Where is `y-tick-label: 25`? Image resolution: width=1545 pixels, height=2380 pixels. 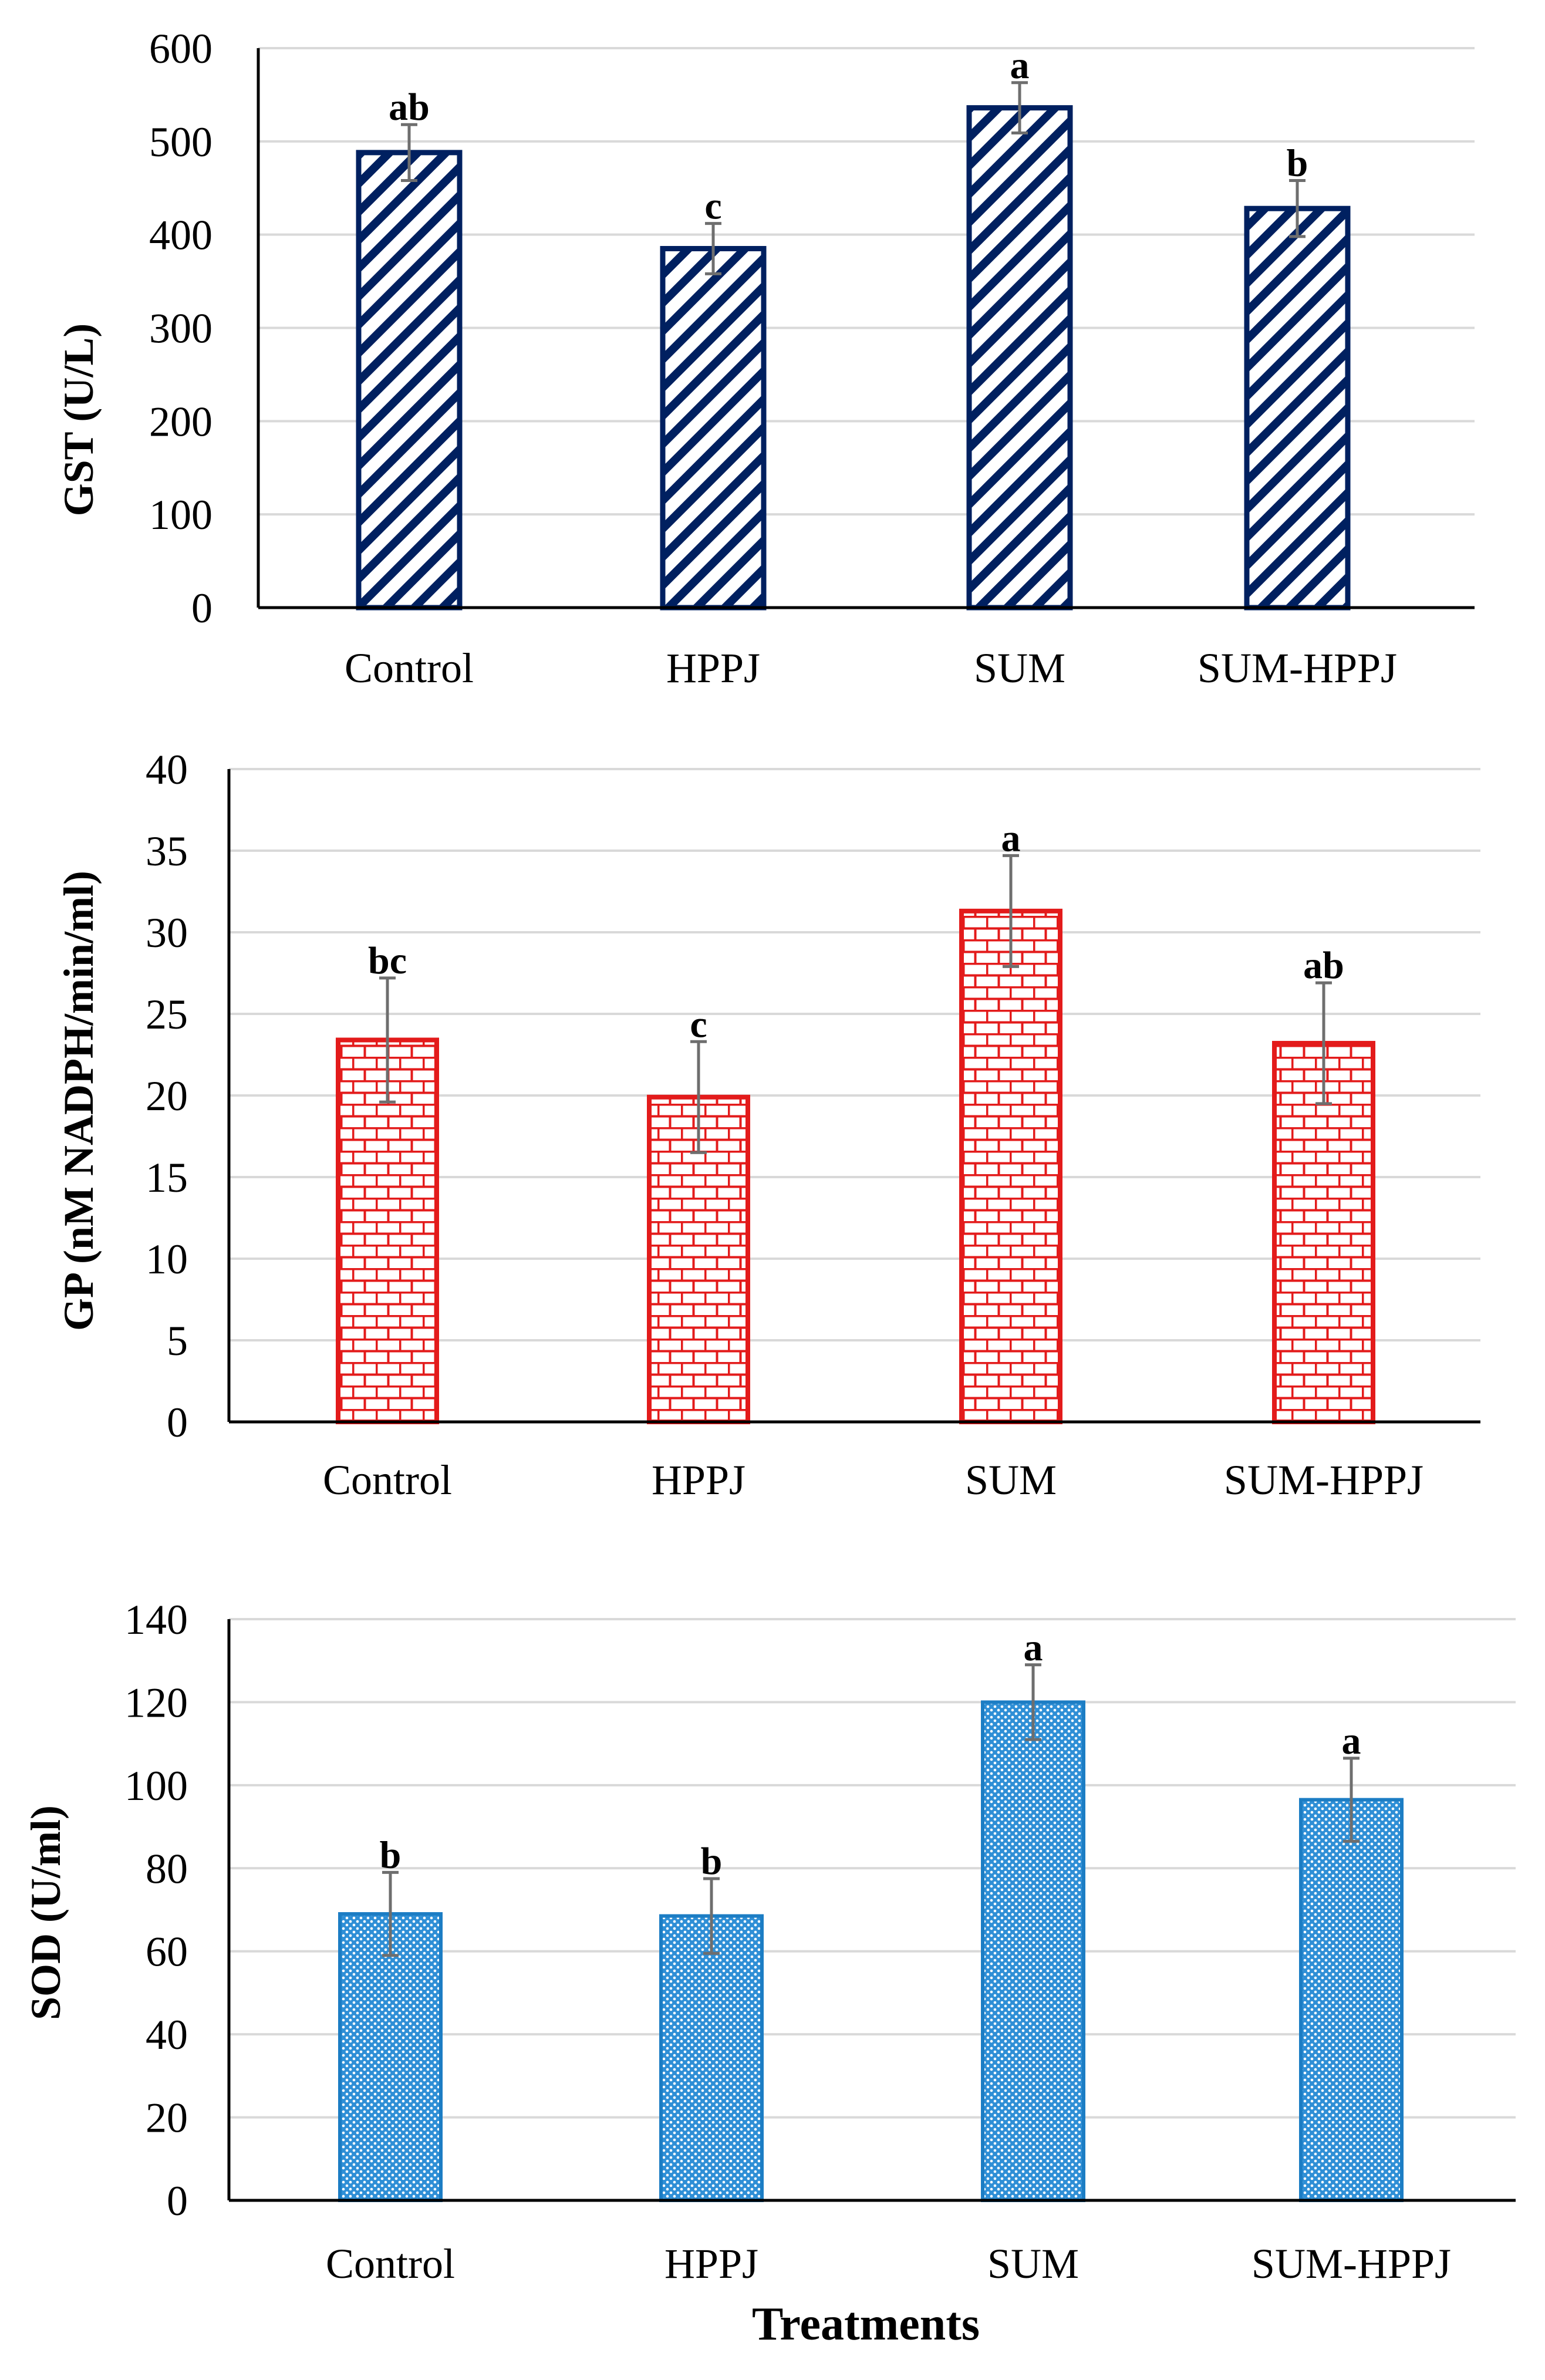
y-tick-label: 25 is located at coordinates (167, 1014).